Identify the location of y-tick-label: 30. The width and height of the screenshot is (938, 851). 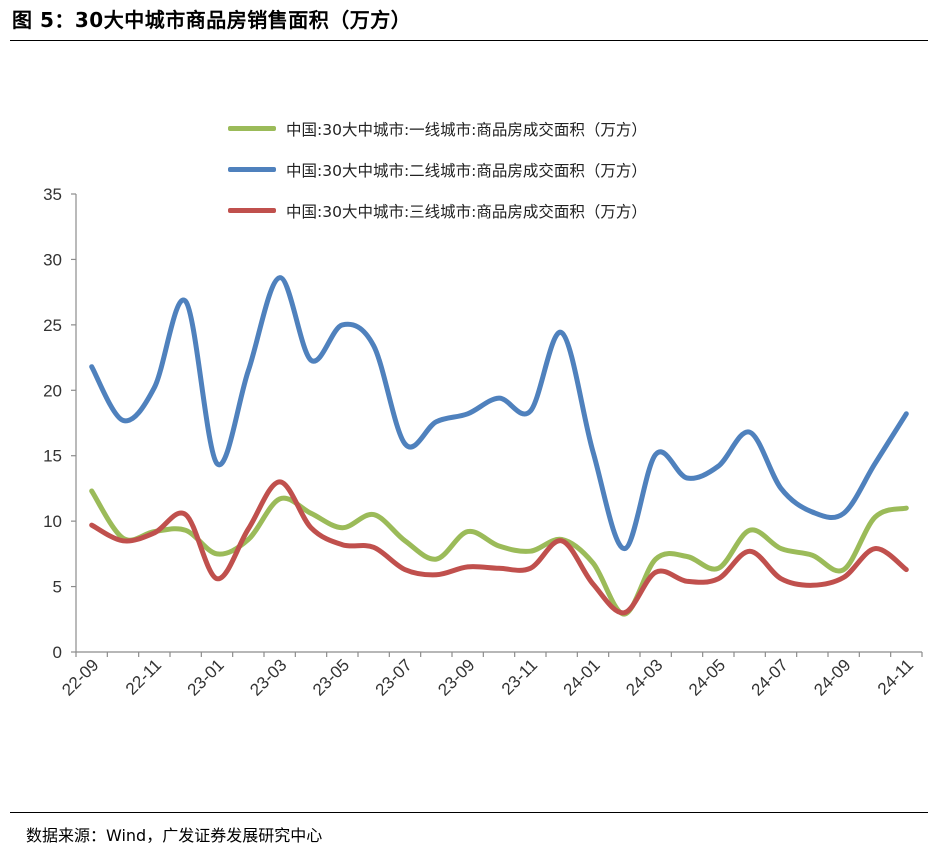
(52, 259).